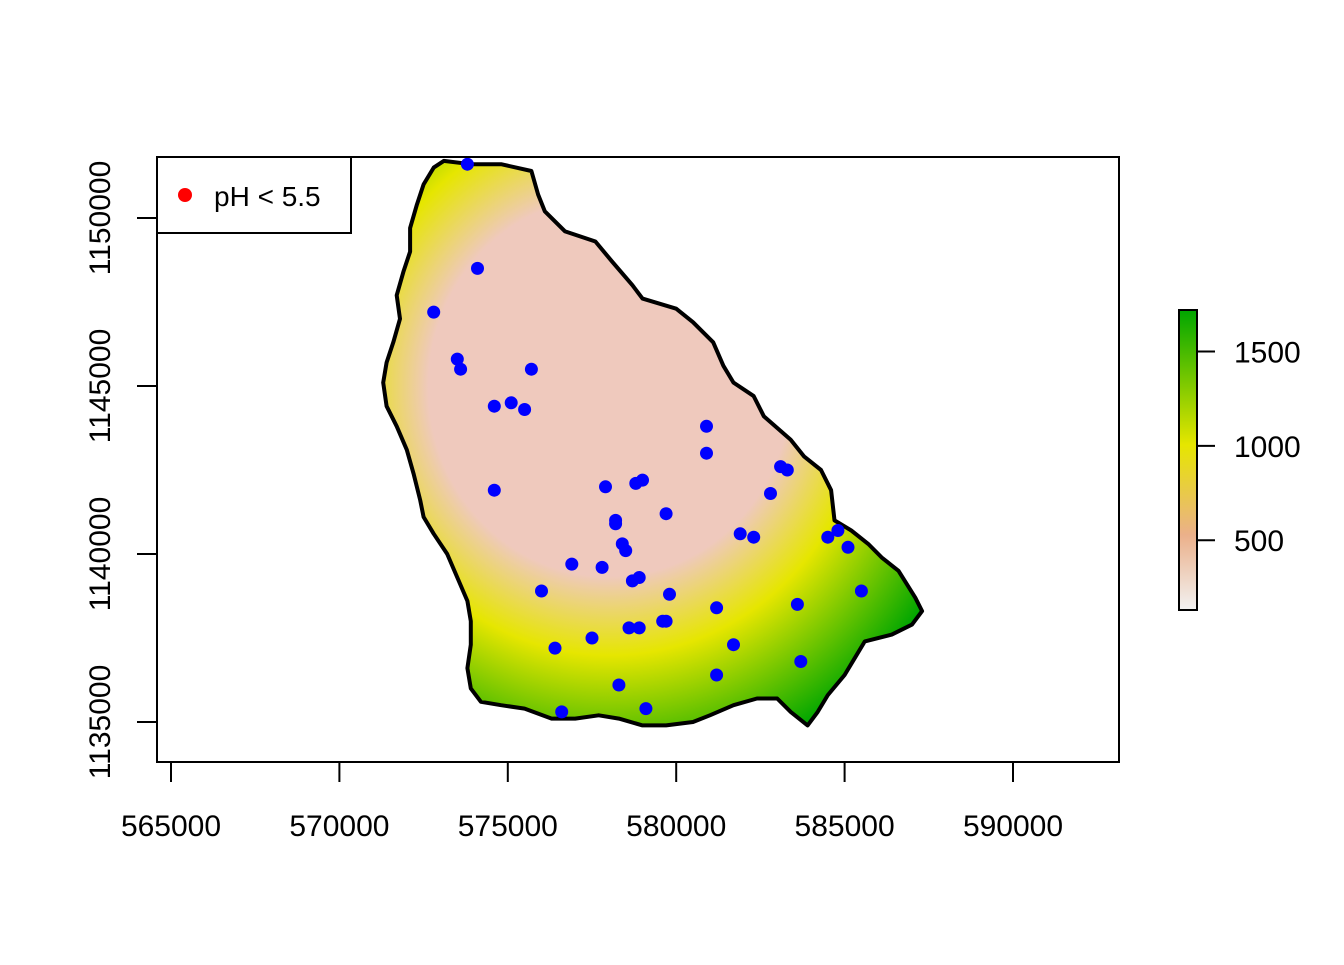 The width and height of the screenshot is (1344, 965). I want to click on x-tick-label: 580000, so click(676, 826).